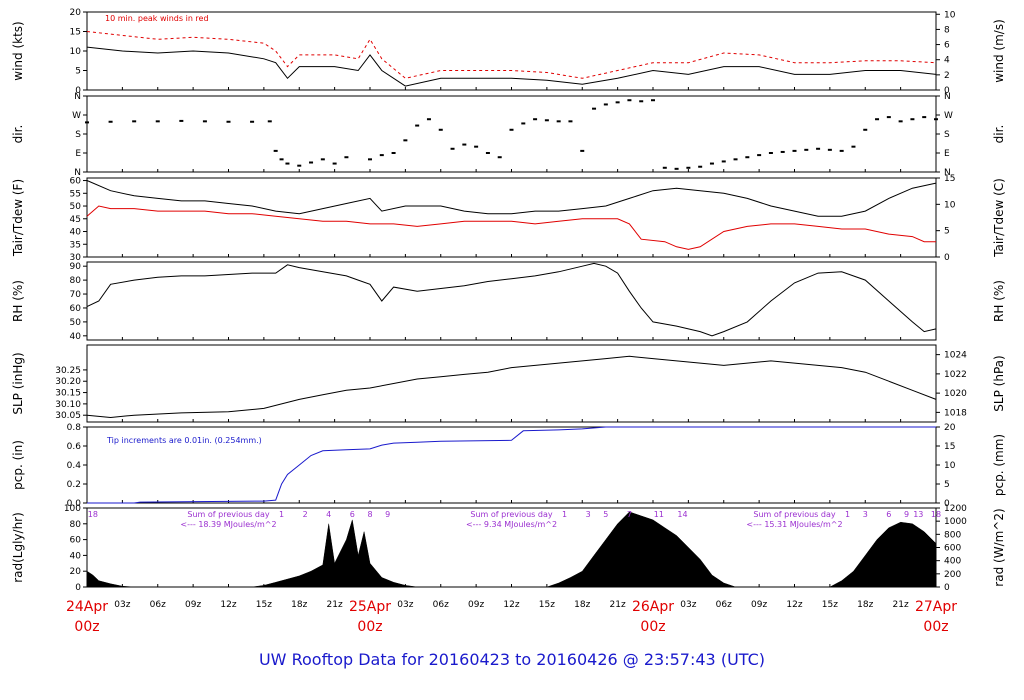  Describe the element at coordinates (955, 413) in the screenshot. I see `y2-tick-label: 1018` at that location.